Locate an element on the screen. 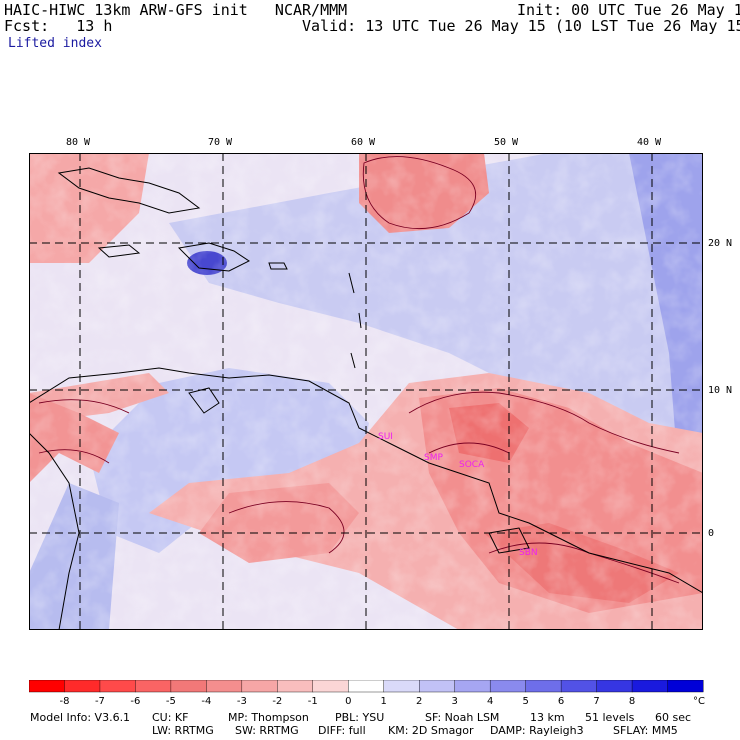  field-name: Lifted index is located at coordinates (55, 43).